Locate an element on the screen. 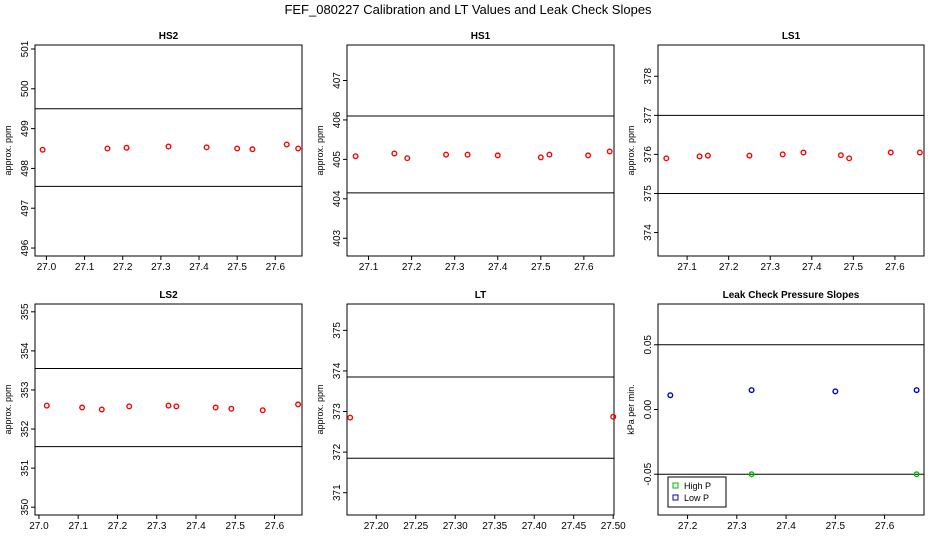 This screenshot has width=936, height=540. y-tick-label: 374 is located at coordinates (337, 370).